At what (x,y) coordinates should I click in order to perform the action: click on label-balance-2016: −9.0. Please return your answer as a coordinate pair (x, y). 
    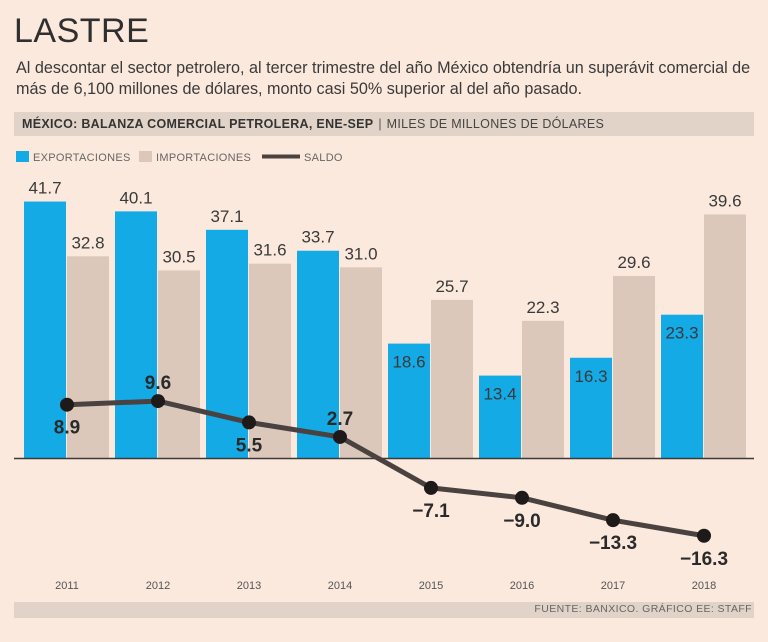
    Looking at the image, I should click on (522, 521).